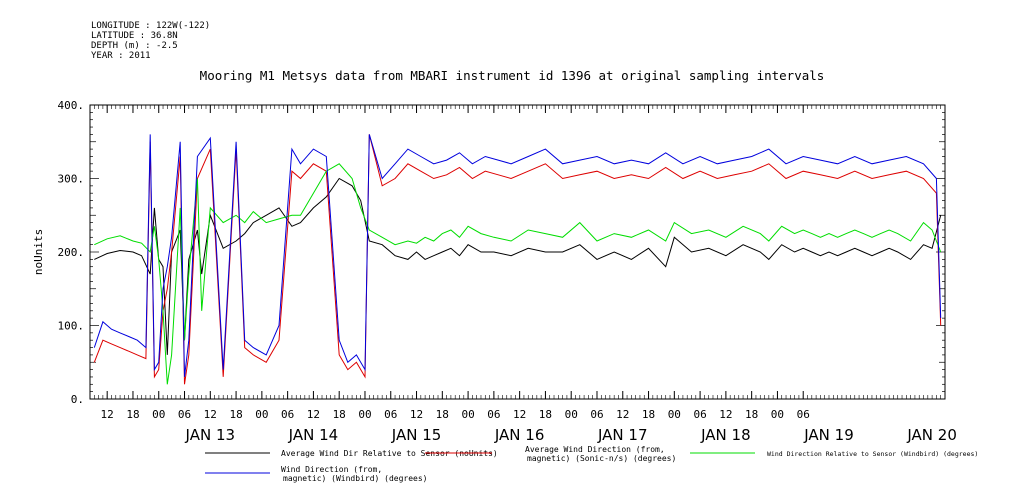 The width and height of the screenshot is (1009, 504). Describe the element at coordinates (71, 252) in the screenshot. I see `y-tick-label: 200.` at that location.